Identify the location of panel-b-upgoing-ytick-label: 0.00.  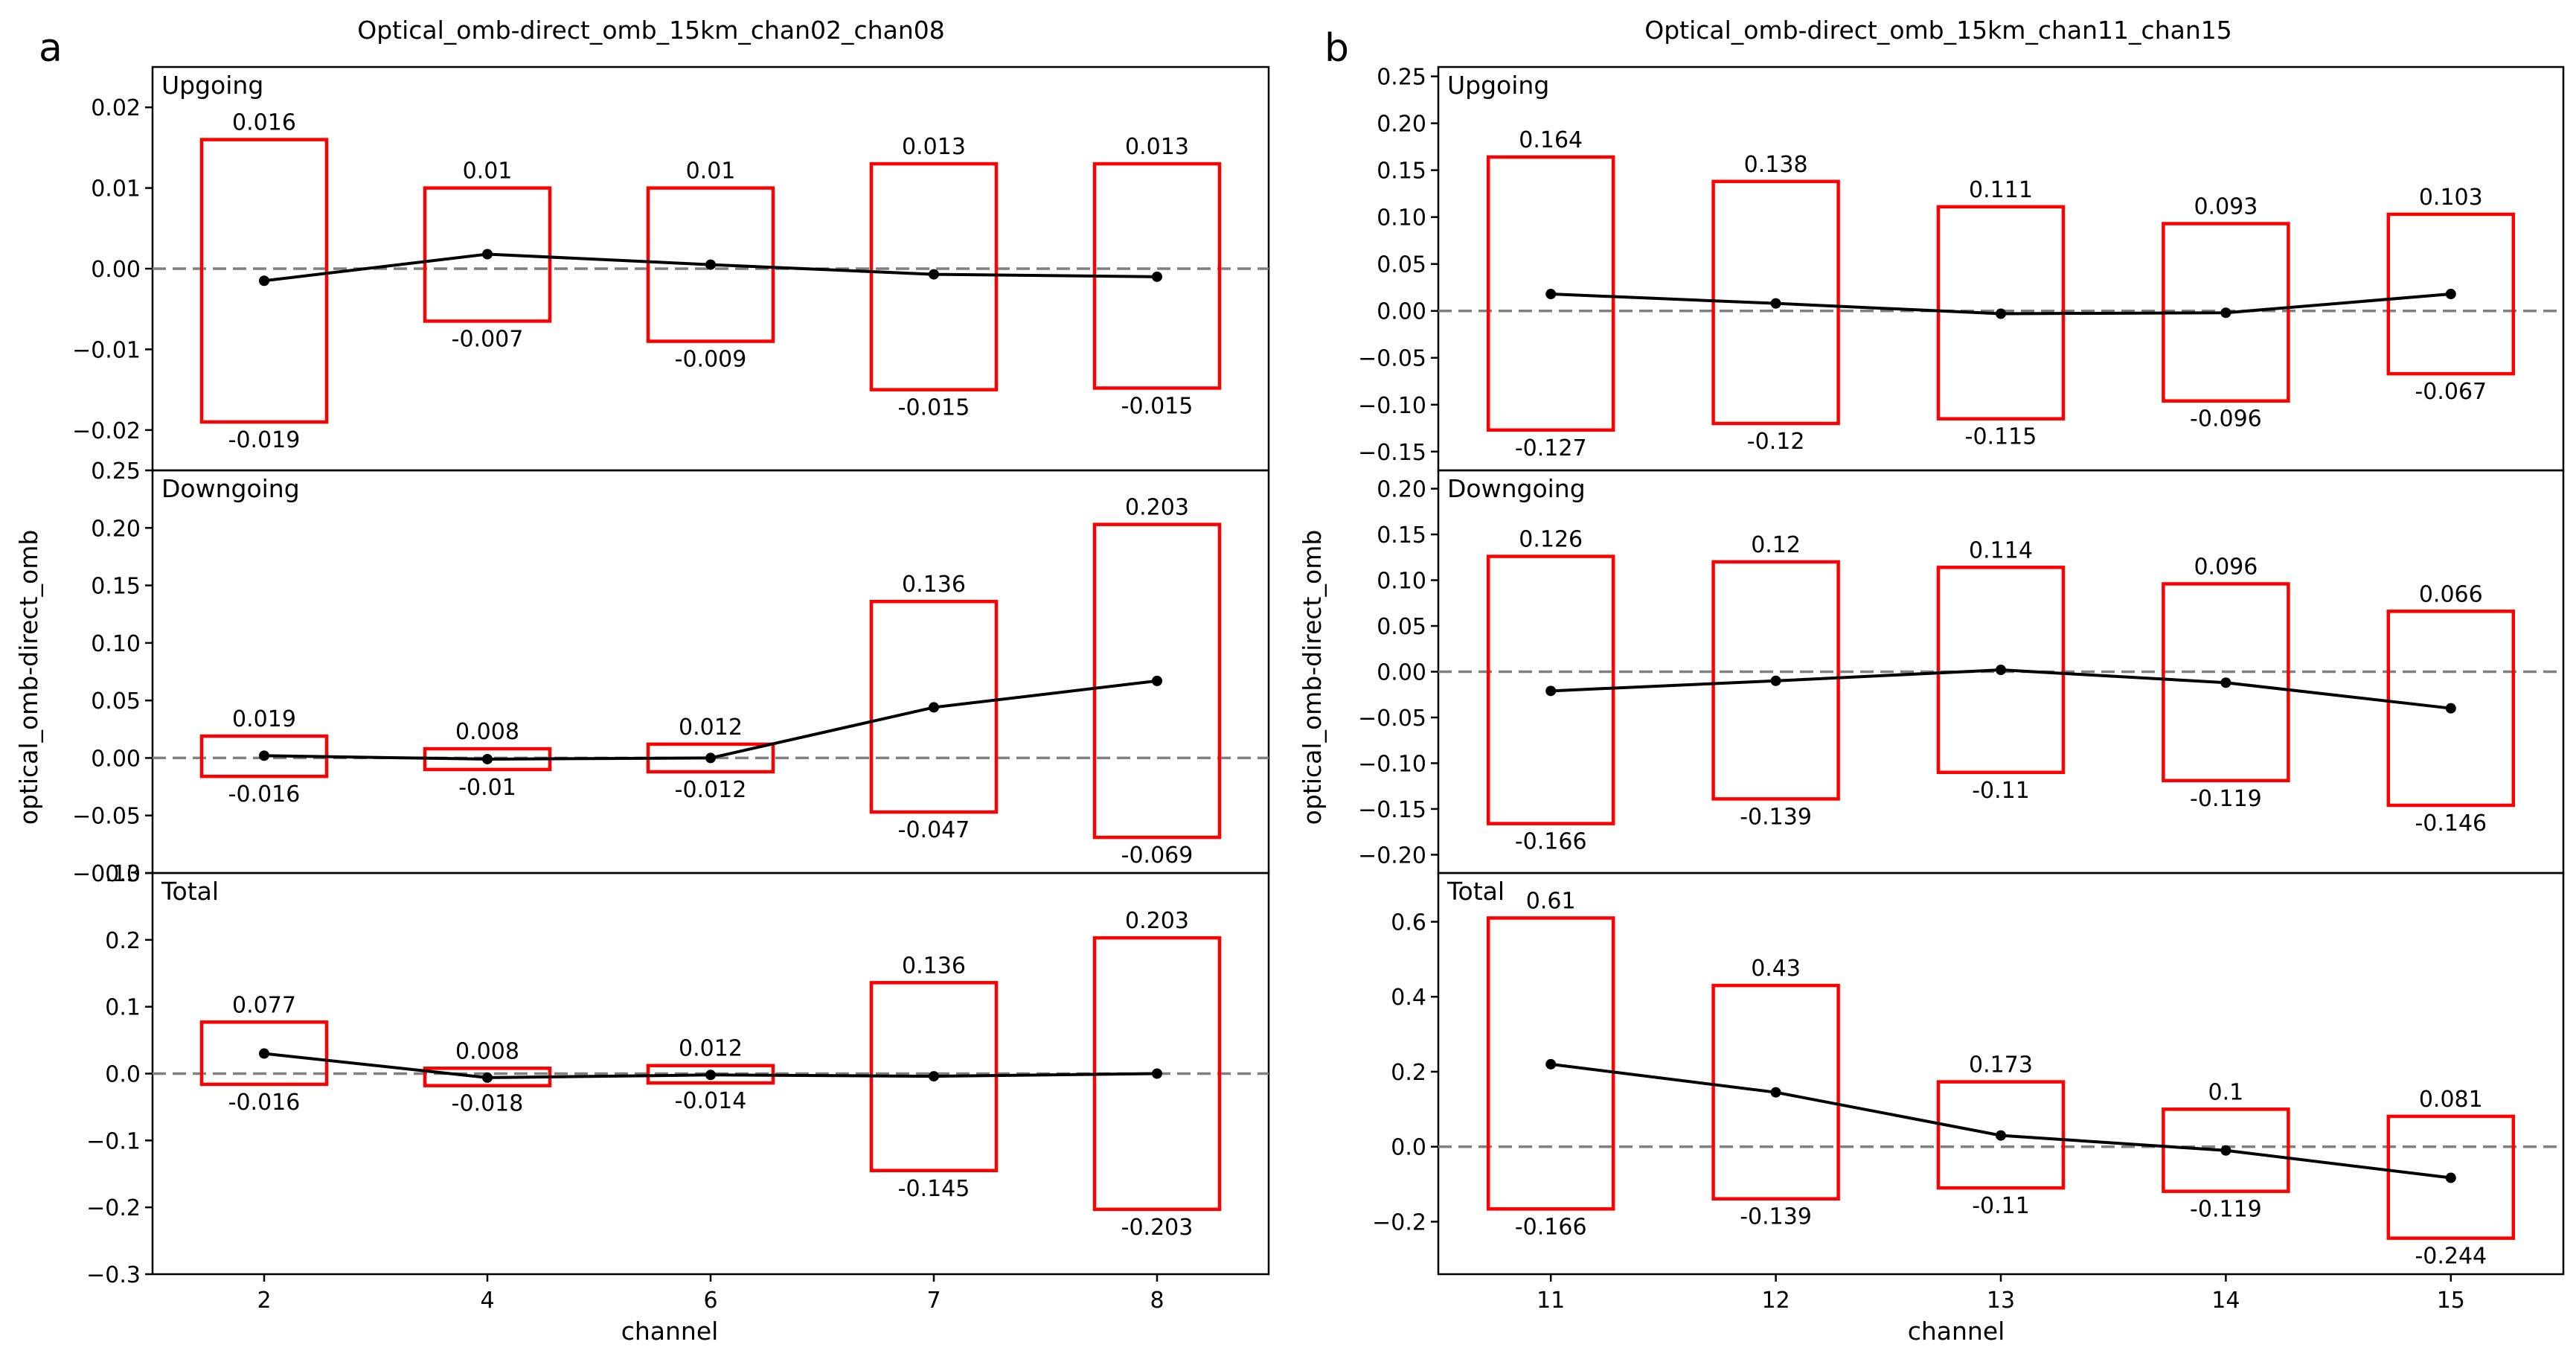
(1402, 312).